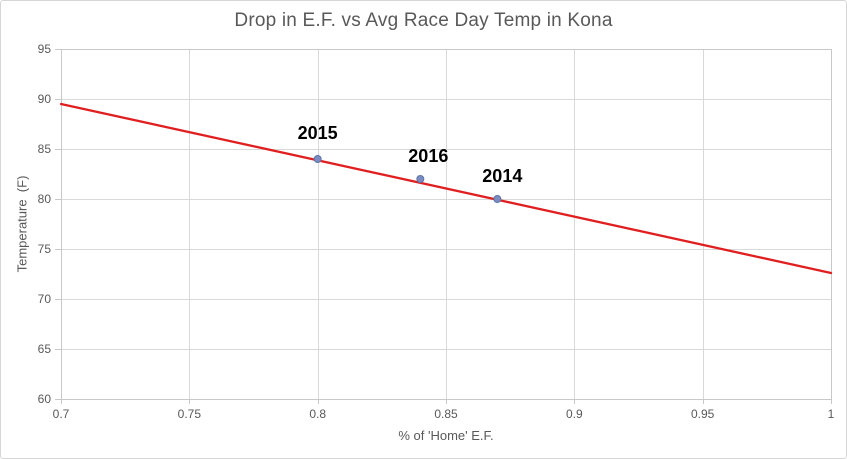 The image size is (847, 459). Describe the element at coordinates (446, 435) in the screenshot. I see `x-axis-title: % of 'Home' E.F.` at that location.